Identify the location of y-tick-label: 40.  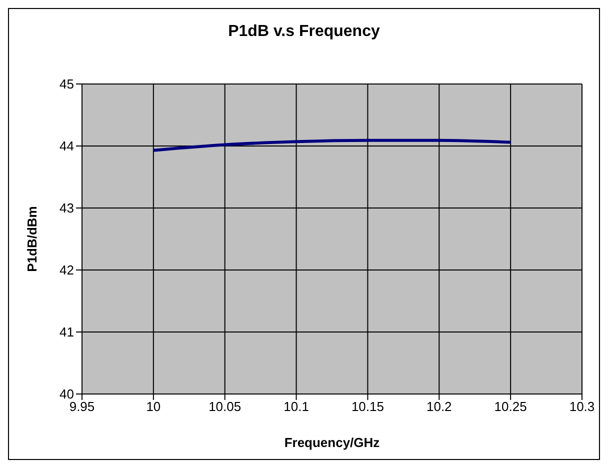
(67, 394).